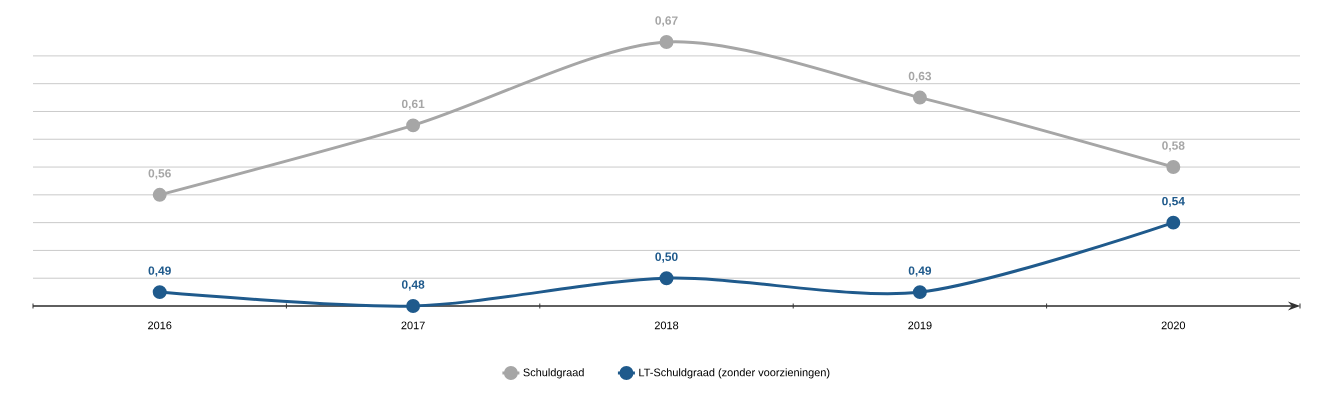 The image size is (1320, 401). I want to click on x-tick-label: 2016, so click(160, 325).